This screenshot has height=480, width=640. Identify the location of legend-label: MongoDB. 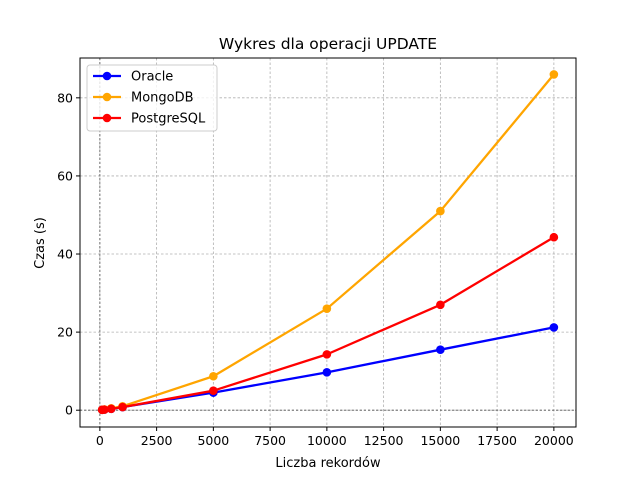
(162, 98).